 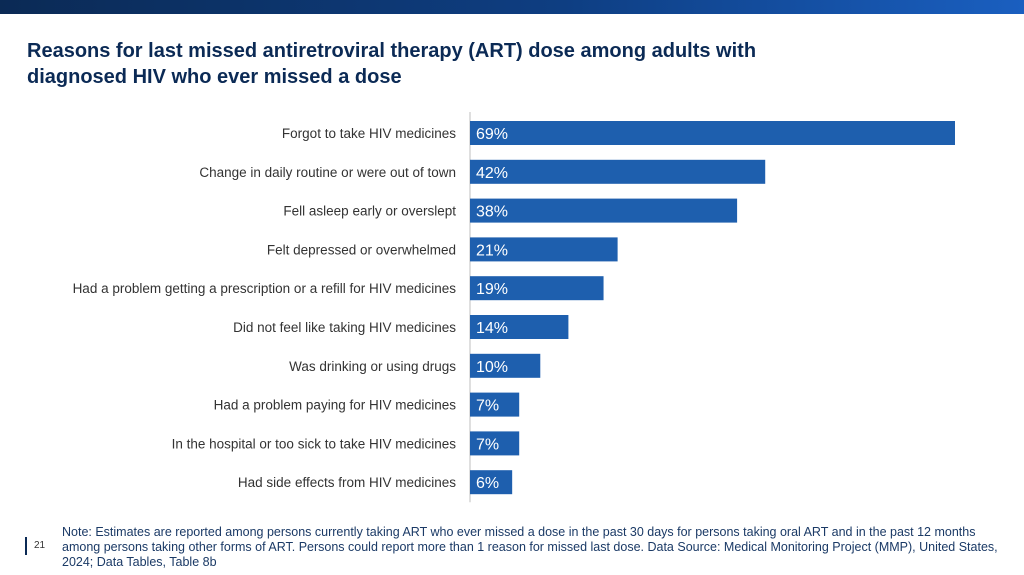 I want to click on footer-accent-bar, so click(x=26, y=546).